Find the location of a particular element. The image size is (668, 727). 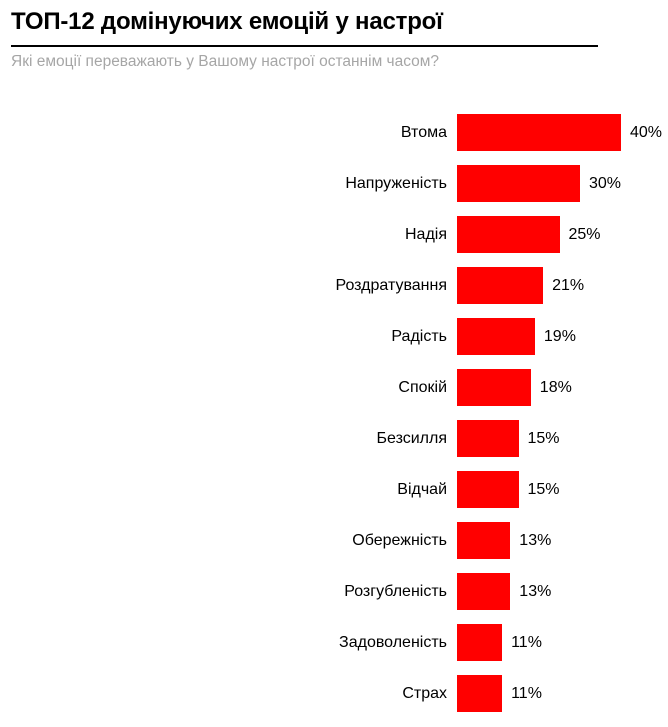

value-label: 18% is located at coordinates (555, 387).